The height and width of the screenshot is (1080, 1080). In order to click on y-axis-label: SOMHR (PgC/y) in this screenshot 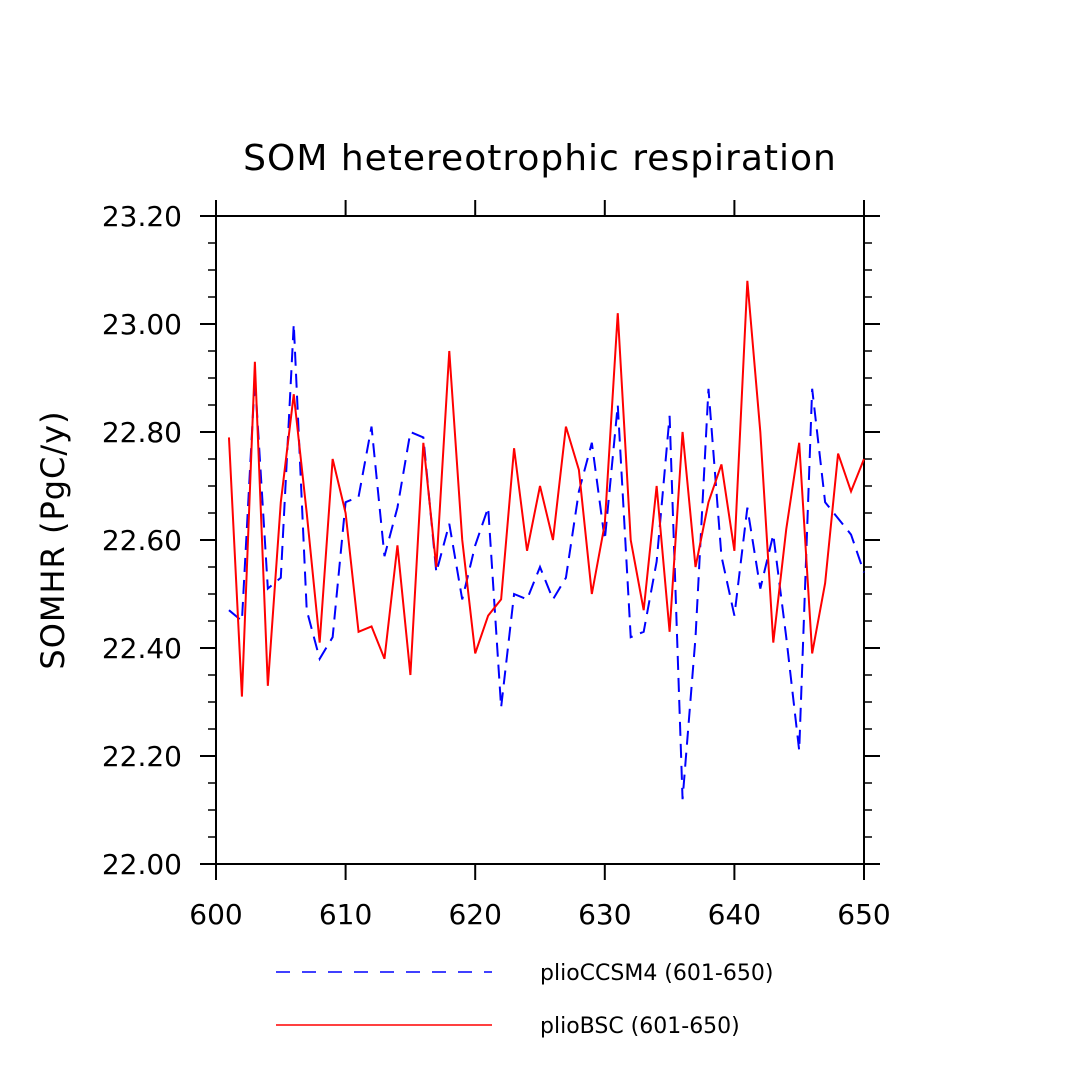, I will do `click(53, 539)`.